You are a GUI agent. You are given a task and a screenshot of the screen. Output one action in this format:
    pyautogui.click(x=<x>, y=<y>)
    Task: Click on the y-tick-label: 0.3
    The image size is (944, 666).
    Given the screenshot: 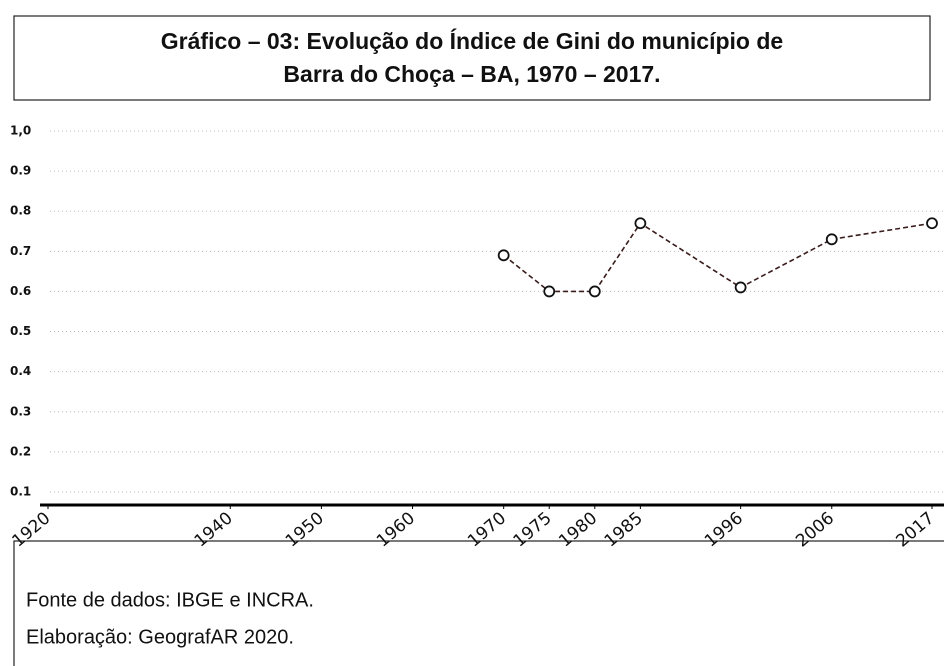 What is the action you would take?
    pyautogui.click(x=20, y=411)
    